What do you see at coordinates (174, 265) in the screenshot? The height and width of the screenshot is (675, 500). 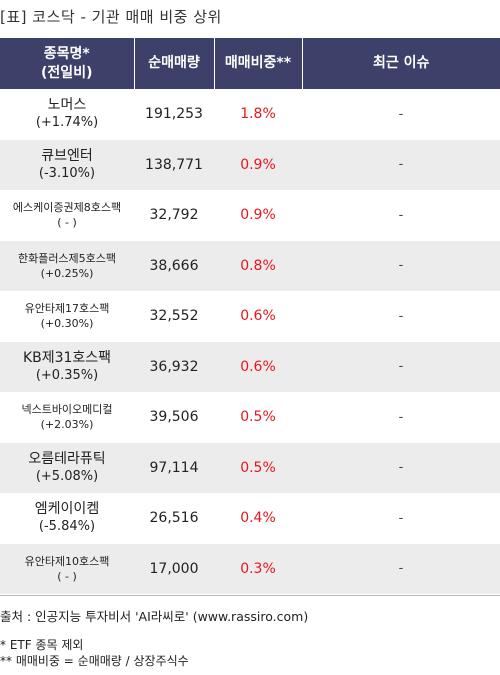 I see `net-volume: 38,666` at bounding box center [174, 265].